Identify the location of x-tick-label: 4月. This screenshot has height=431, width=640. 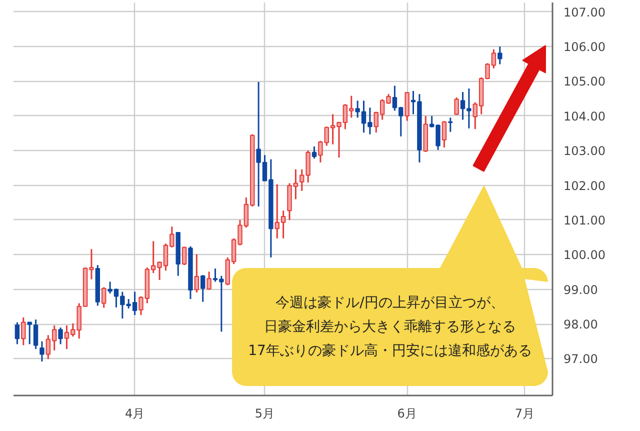
(134, 413).